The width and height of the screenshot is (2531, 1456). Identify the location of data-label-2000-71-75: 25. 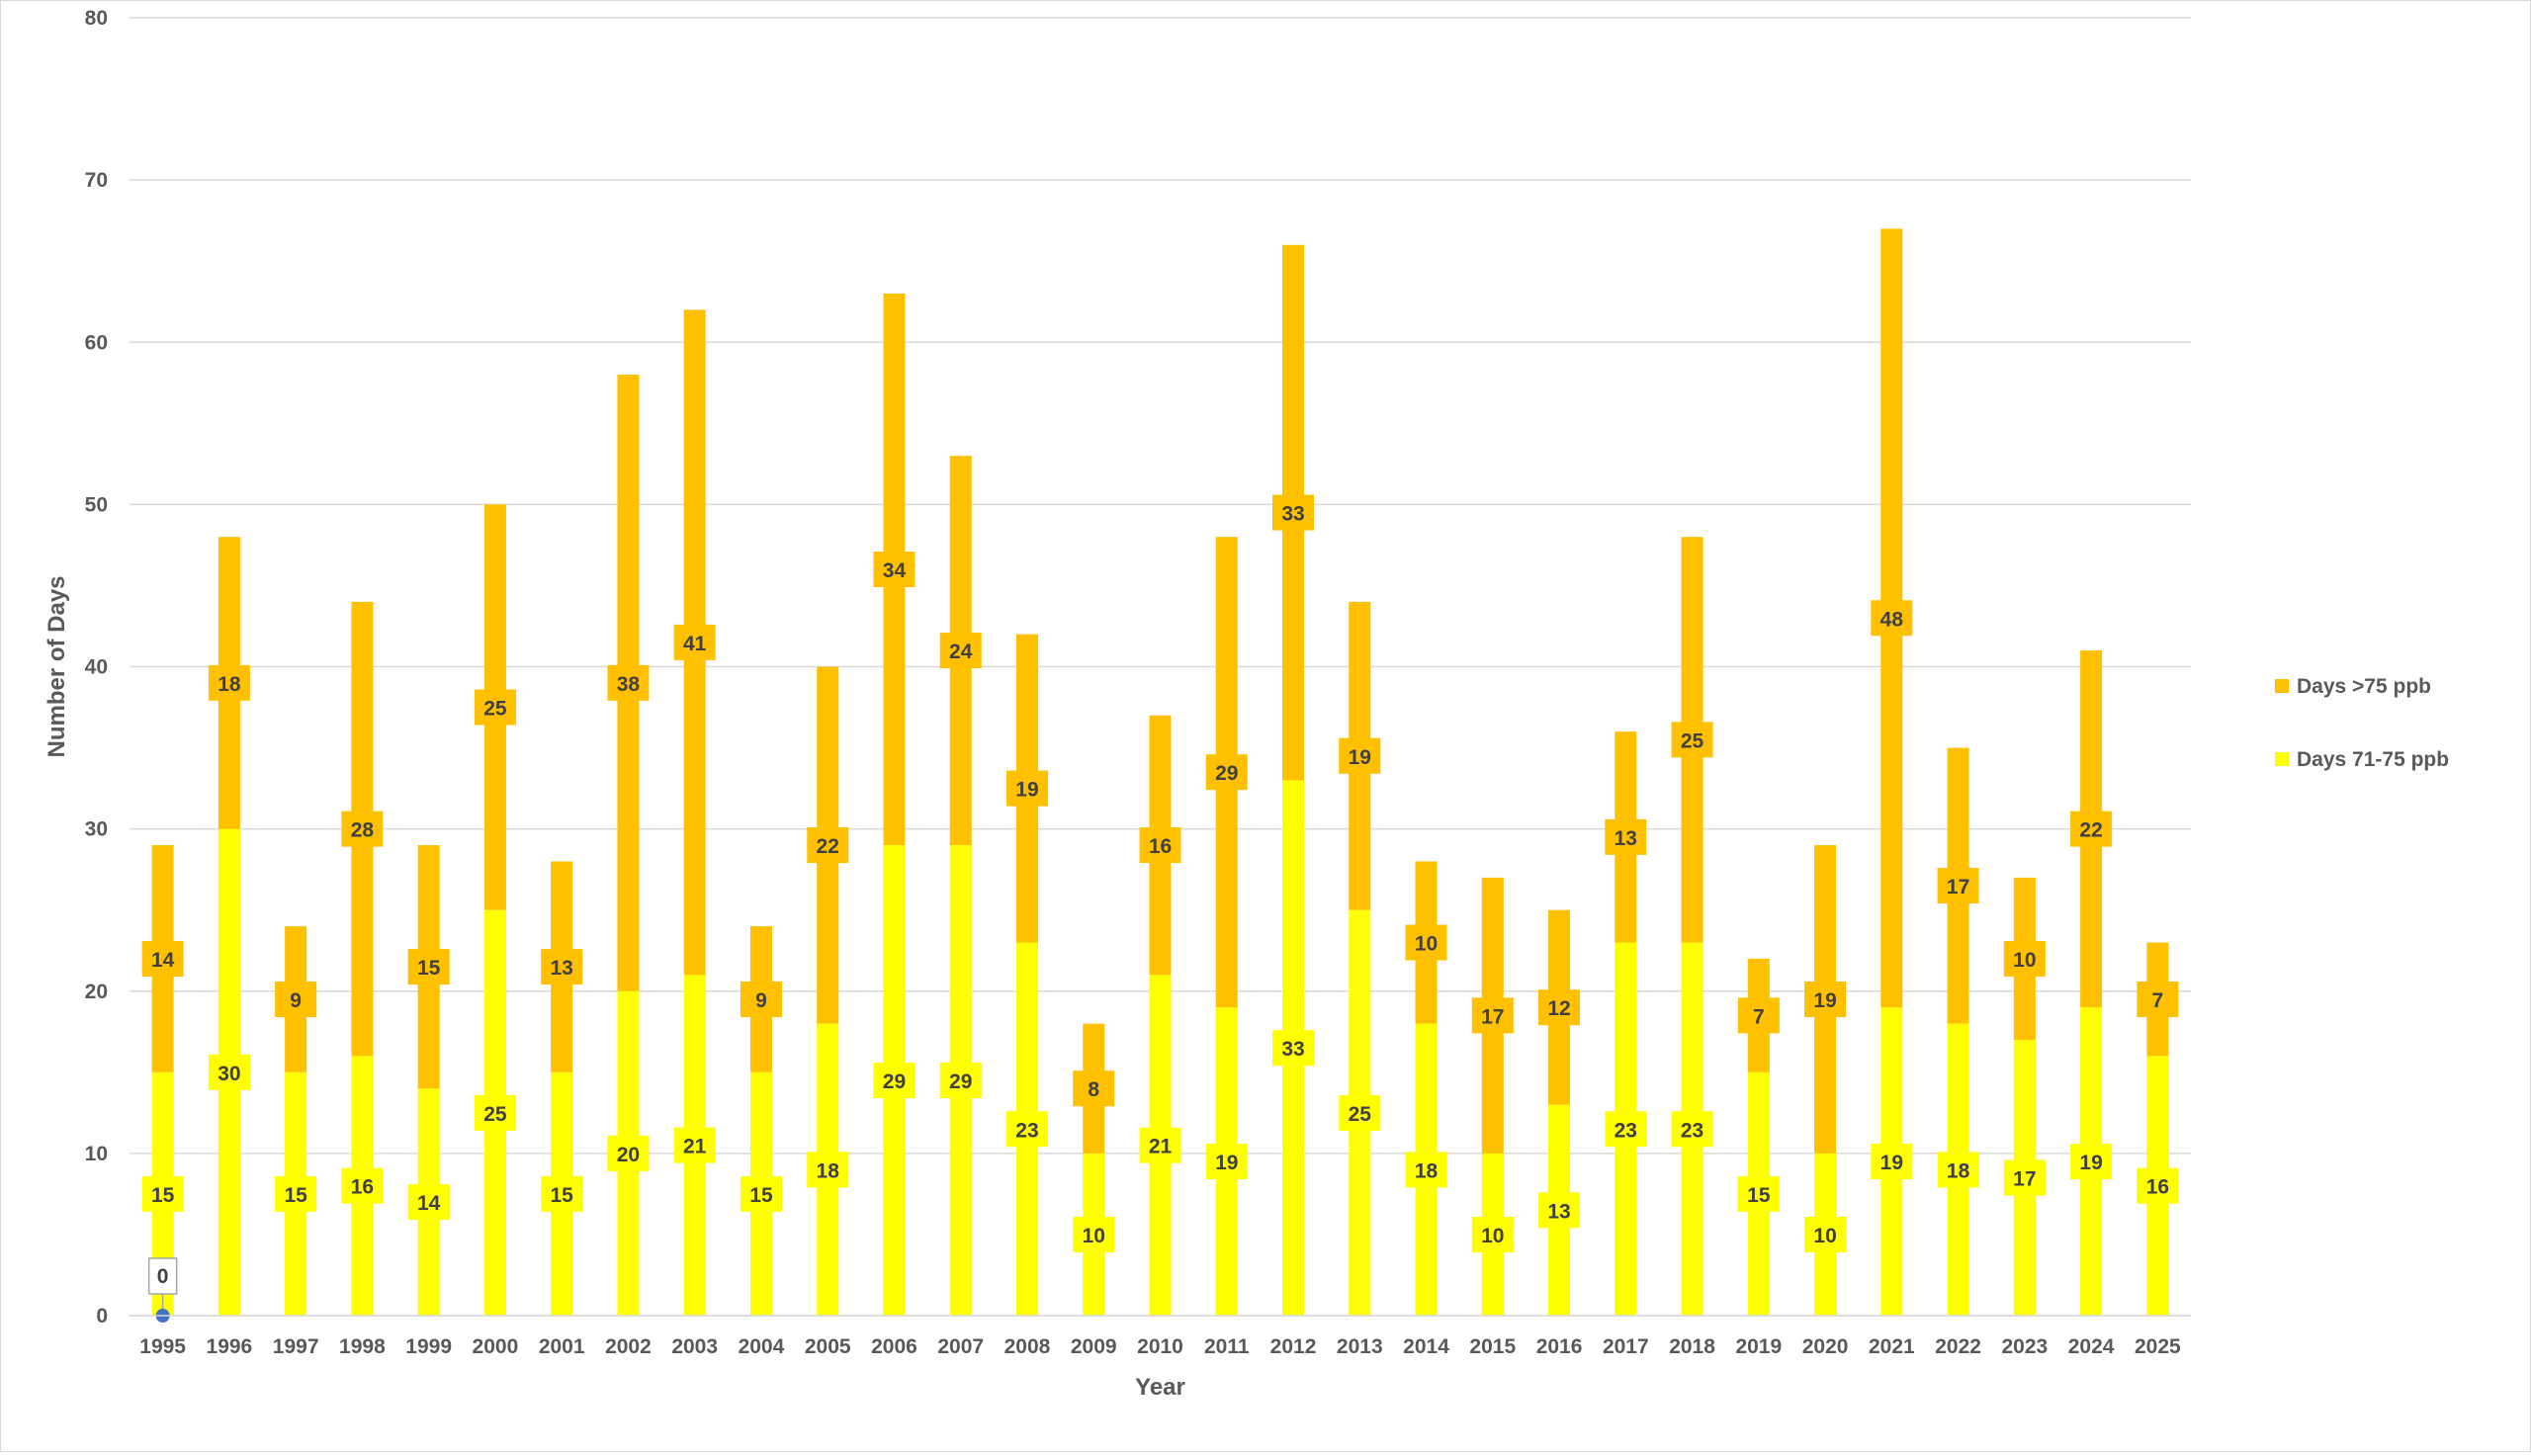
(495, 1114).